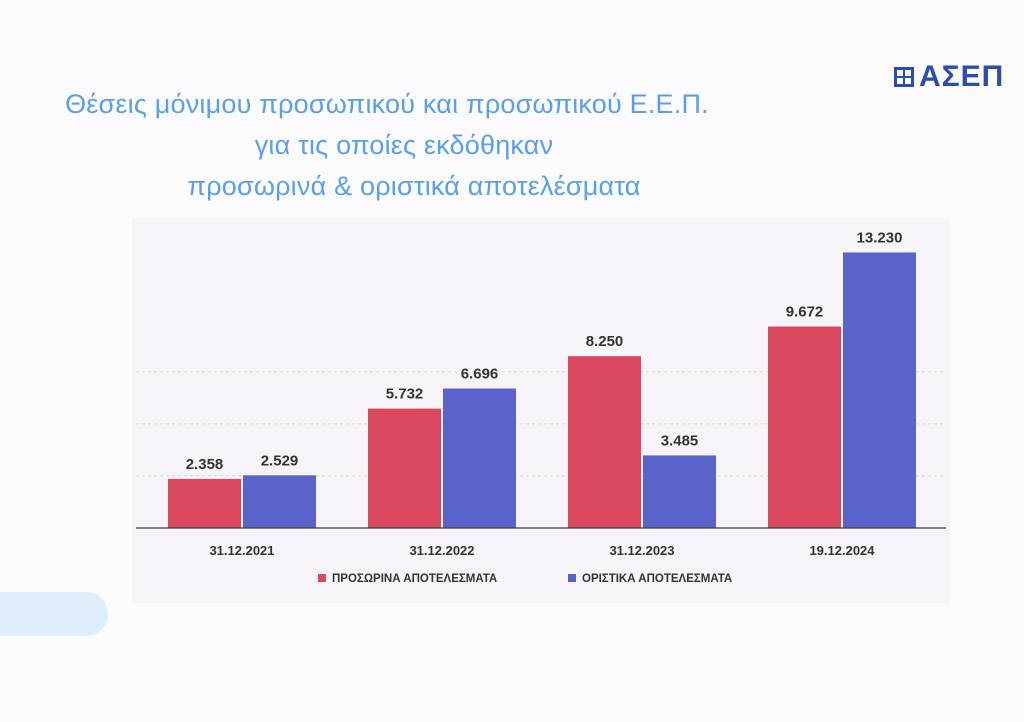 The image size is (1024, 722). Describe the element at coordinates (280, 460) in the screenshot. I see `data-label: 2.529` at that location.